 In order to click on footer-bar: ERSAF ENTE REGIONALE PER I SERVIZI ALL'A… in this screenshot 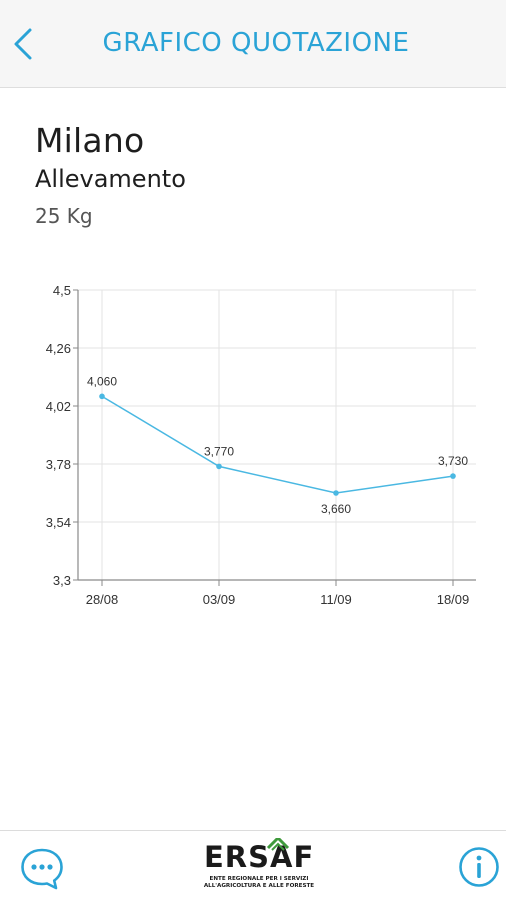, I will do `click(253, 865)`.